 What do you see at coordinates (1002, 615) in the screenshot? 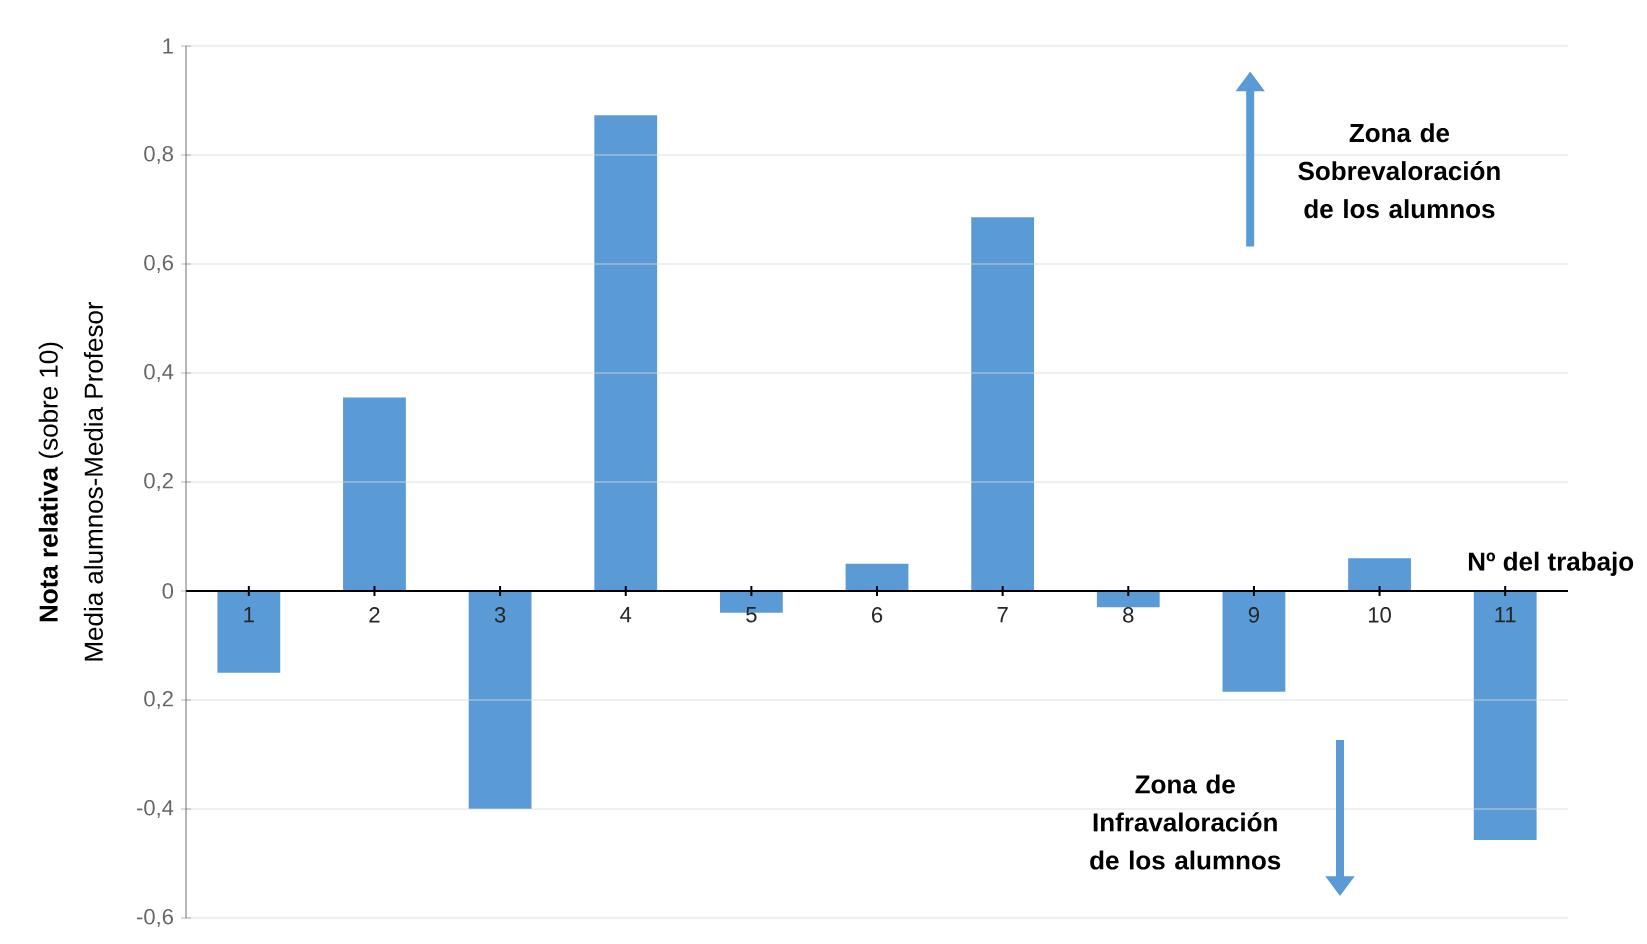
I see `x-tick-label: 7` at bounding box center [1002, 615].